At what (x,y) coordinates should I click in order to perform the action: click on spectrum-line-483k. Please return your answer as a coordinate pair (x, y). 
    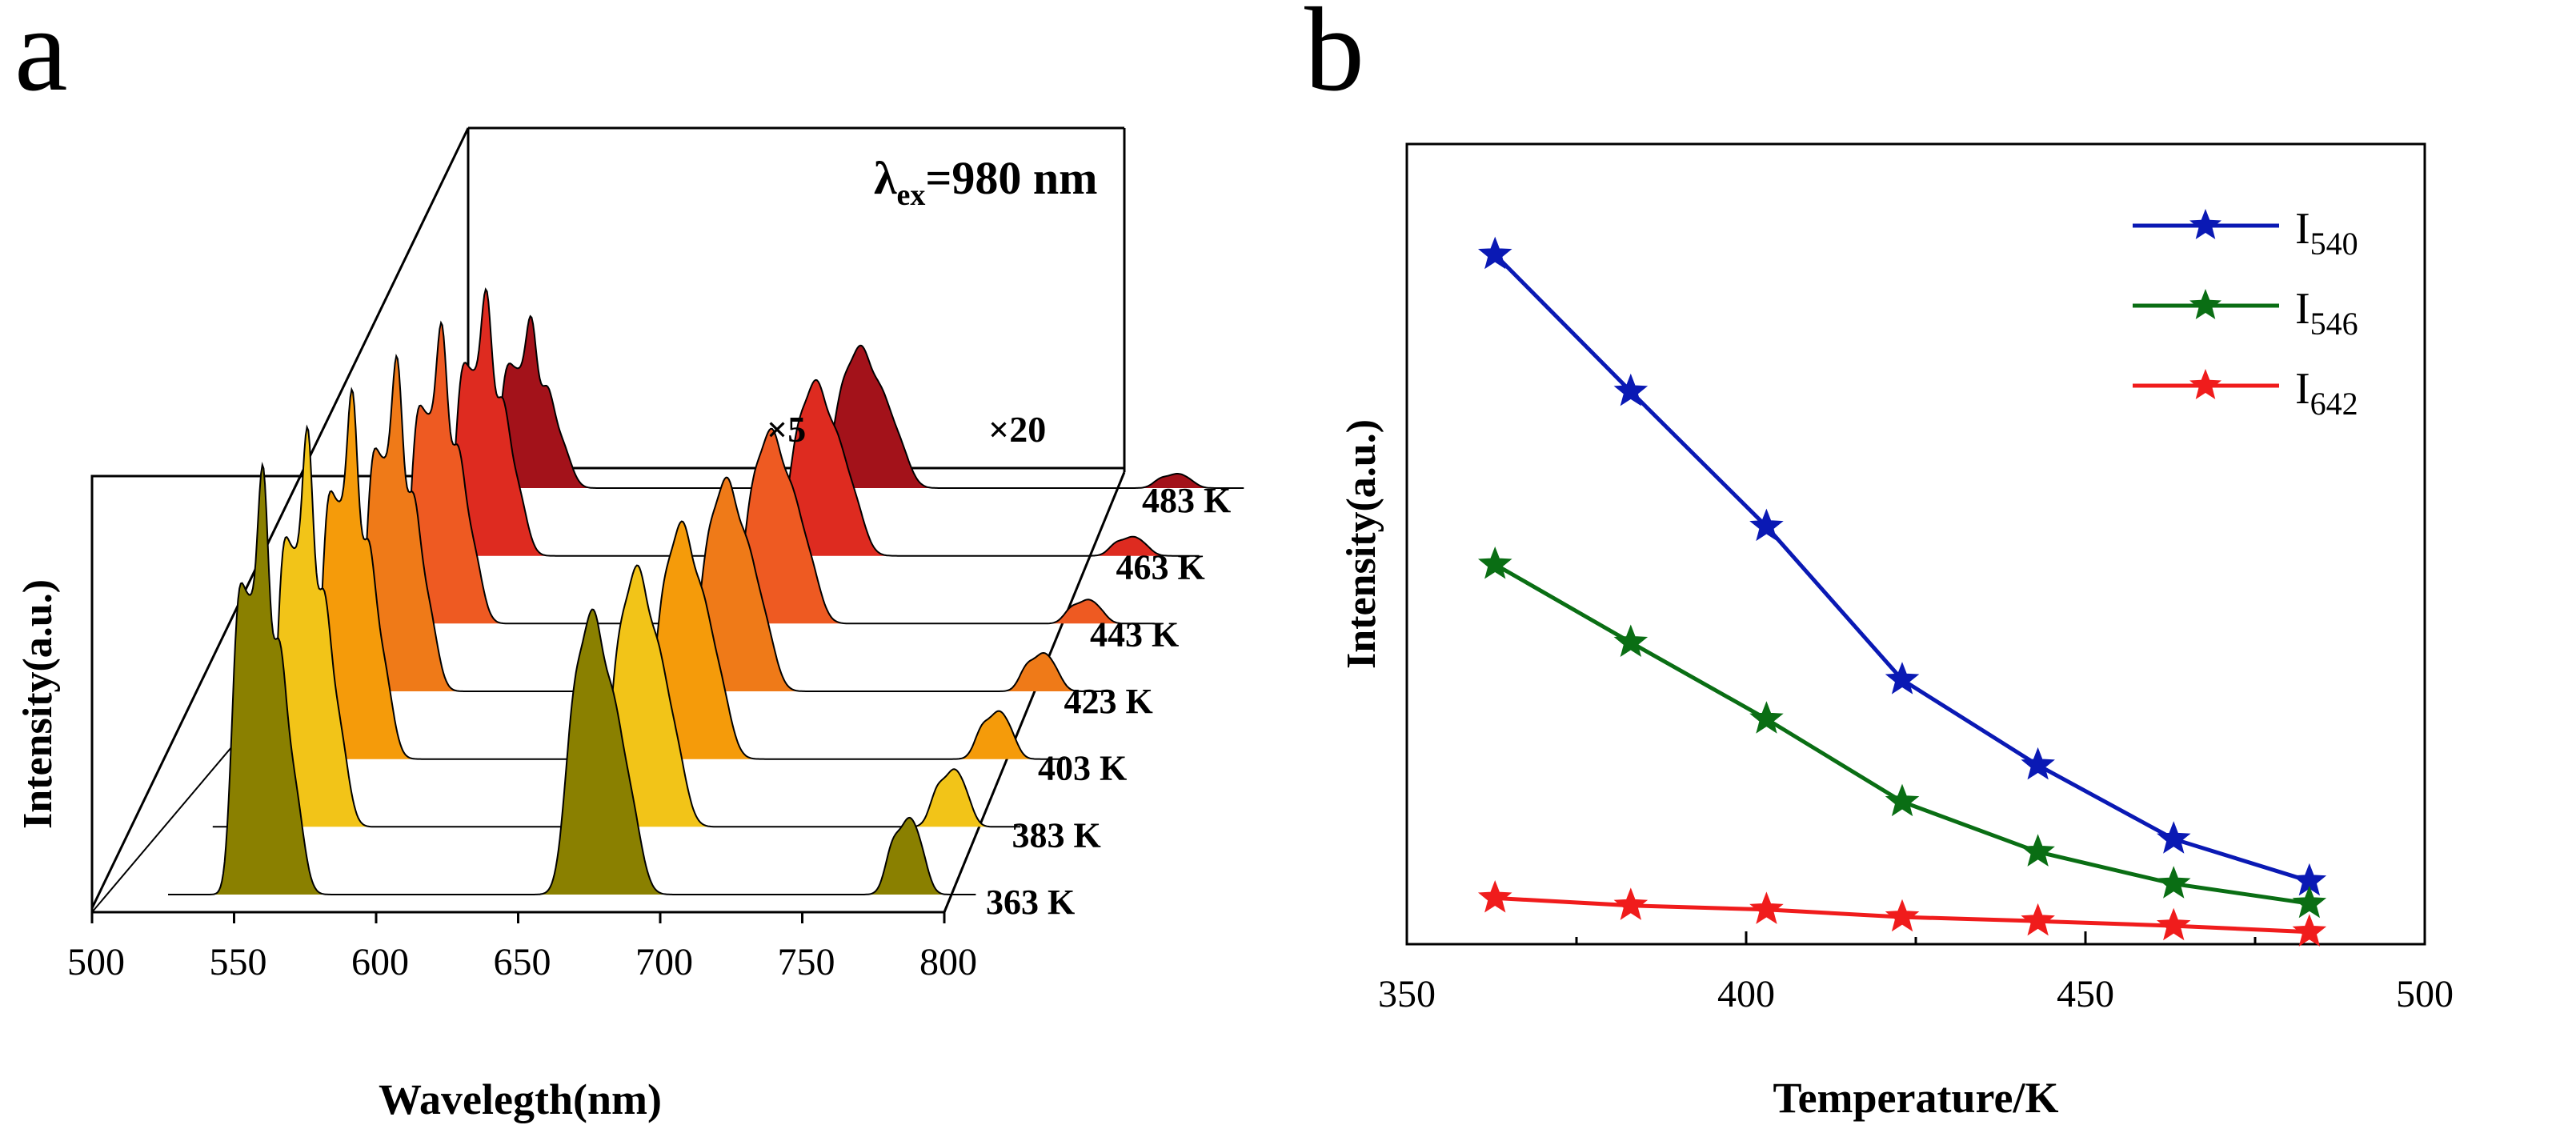
    Looking at the image, I should click on (840, 401).